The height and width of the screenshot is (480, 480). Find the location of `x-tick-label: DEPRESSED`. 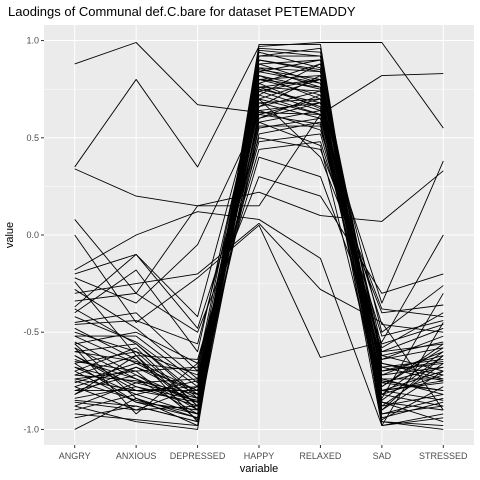

x-tick-label: DEPRESSED is located at coordinates (198, 456).